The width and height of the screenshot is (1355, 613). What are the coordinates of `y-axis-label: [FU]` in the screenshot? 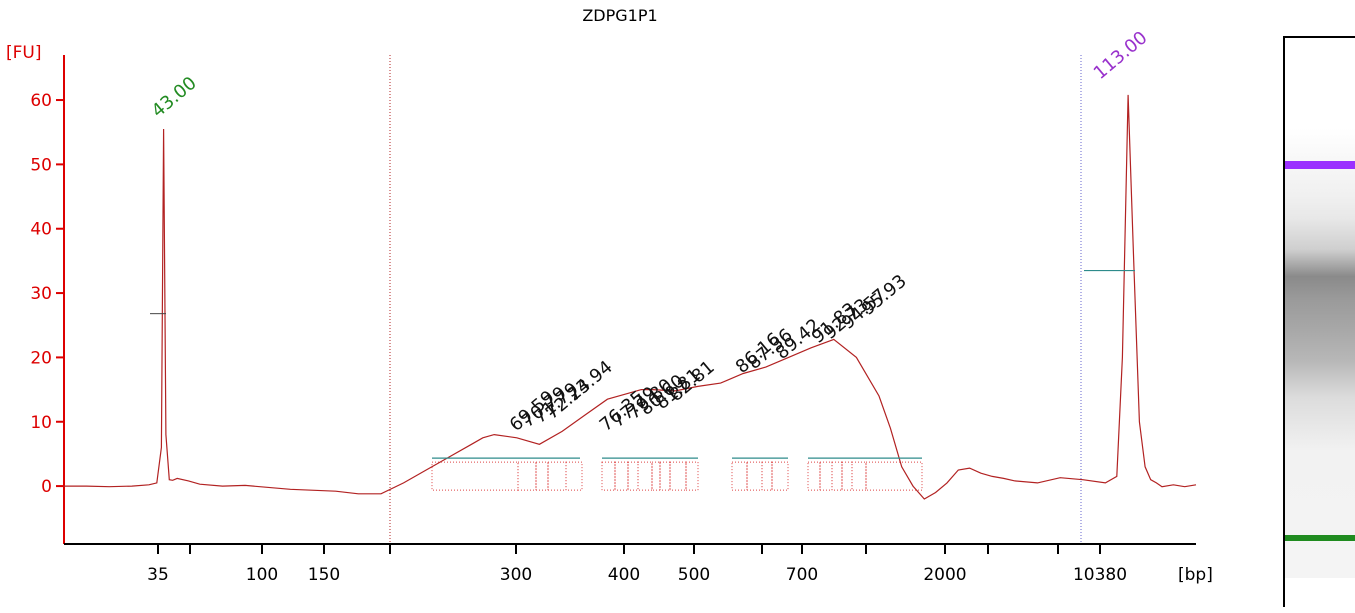 It's located at (24, 53).